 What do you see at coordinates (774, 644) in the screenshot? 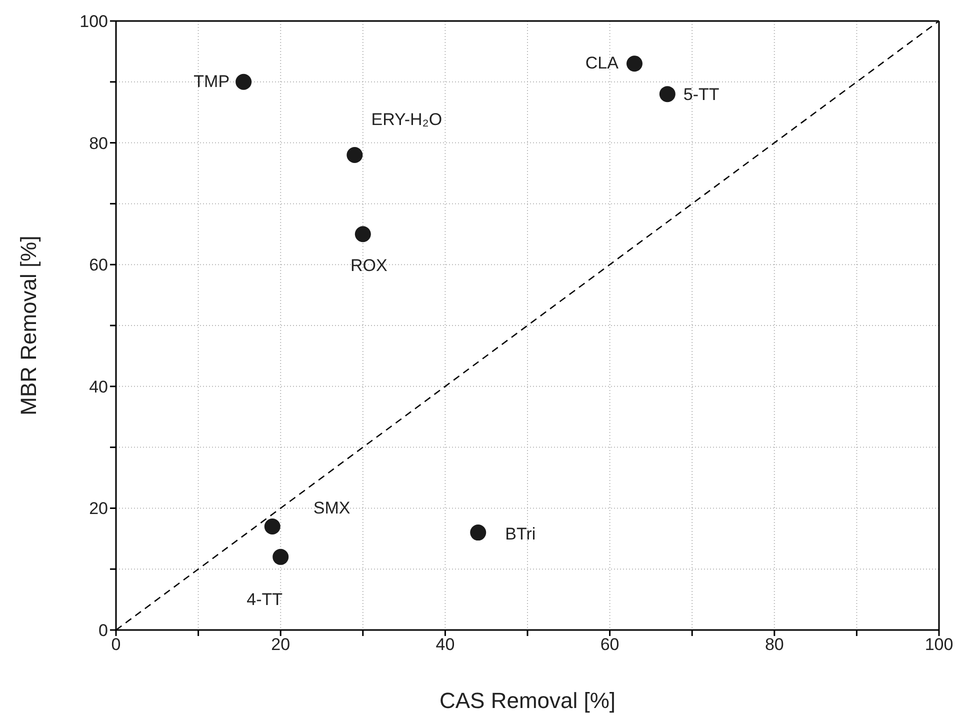
I see `x-tick-label: 80` at bounding box center [774, 644].